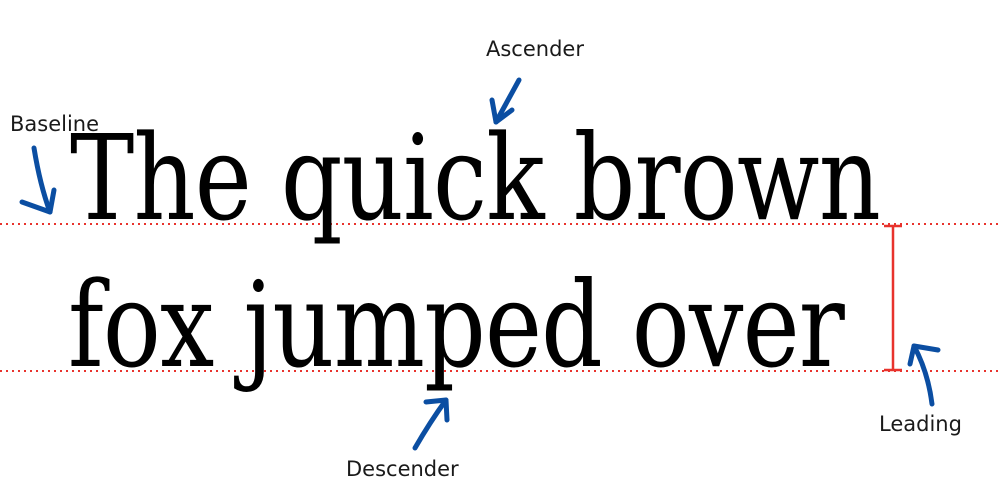  Describe the element at coordinates (54, 124) in the screenshot. I see `baseline-label: Baseline` at that location.